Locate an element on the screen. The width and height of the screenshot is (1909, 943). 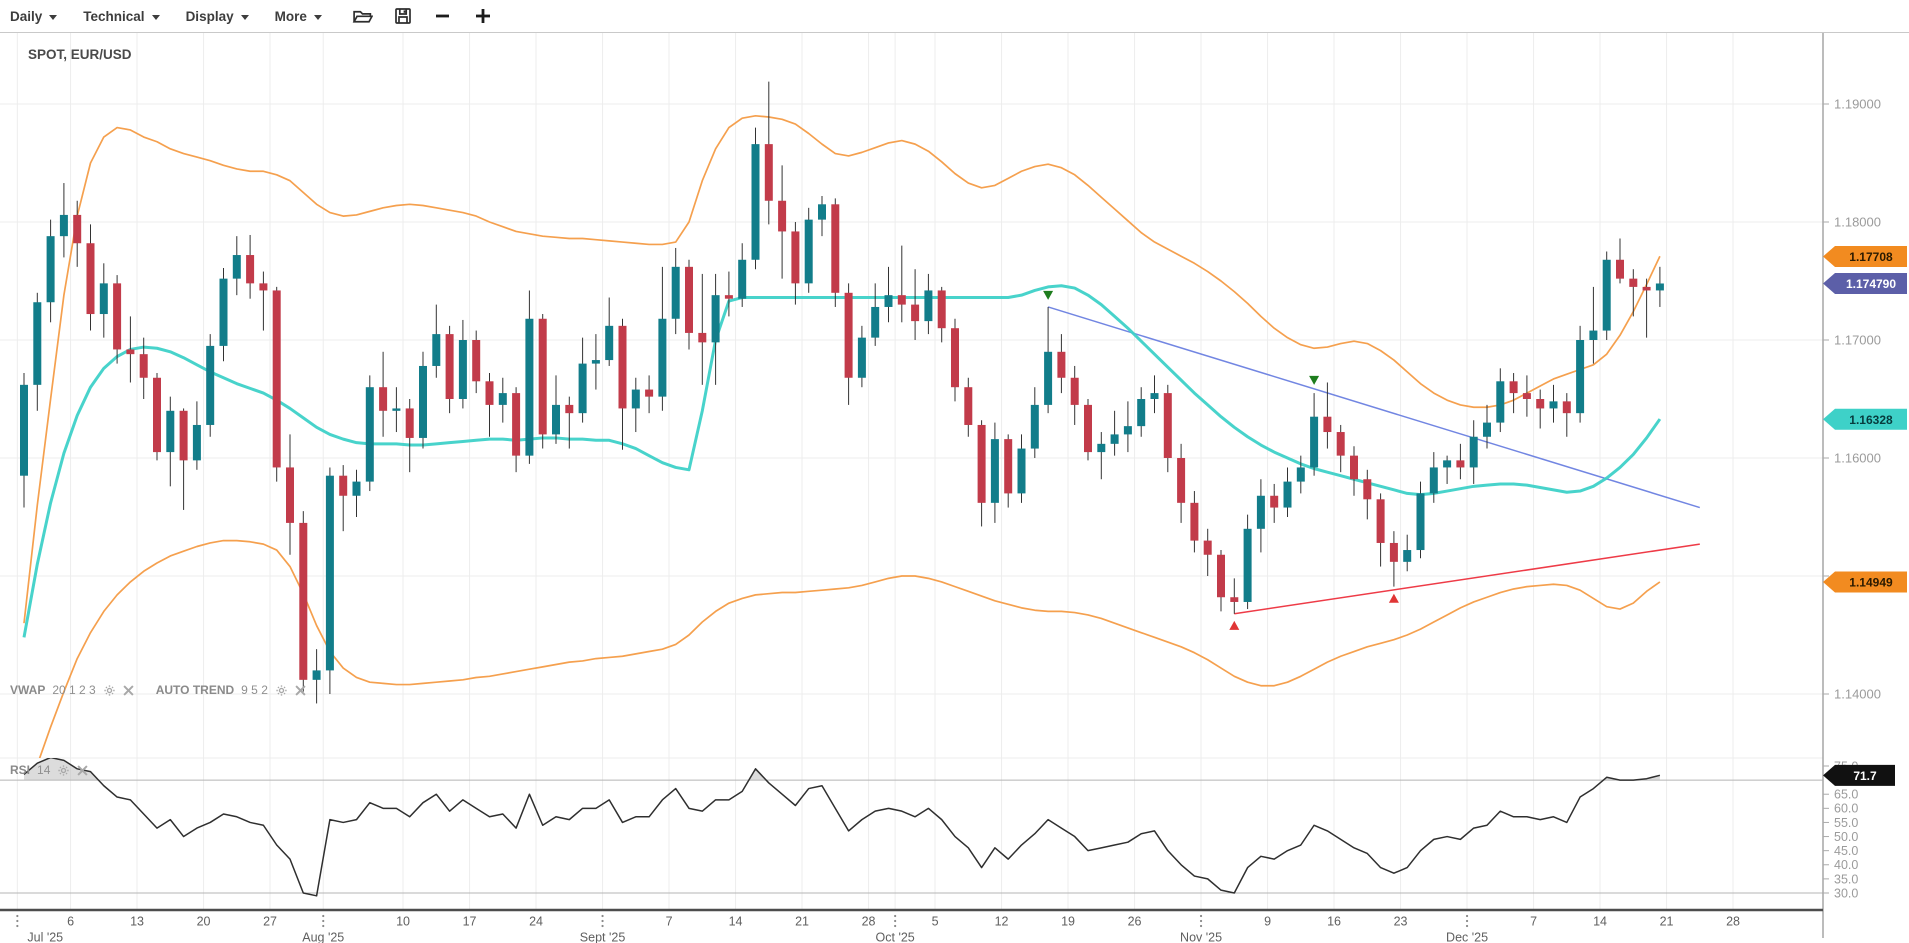
svg-text: 45.0 is located at coordinates (1846, 851).